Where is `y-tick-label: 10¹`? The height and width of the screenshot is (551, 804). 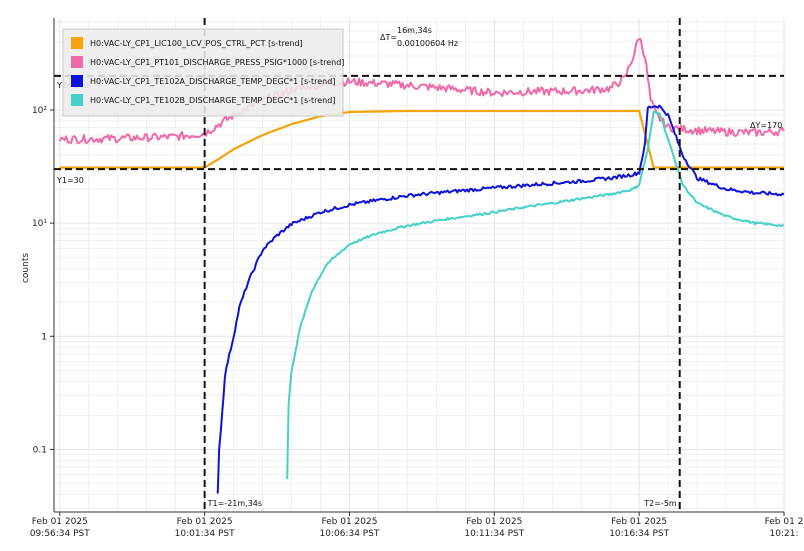
y-tick-label: 10¹ is located at coordinates (39, 224).